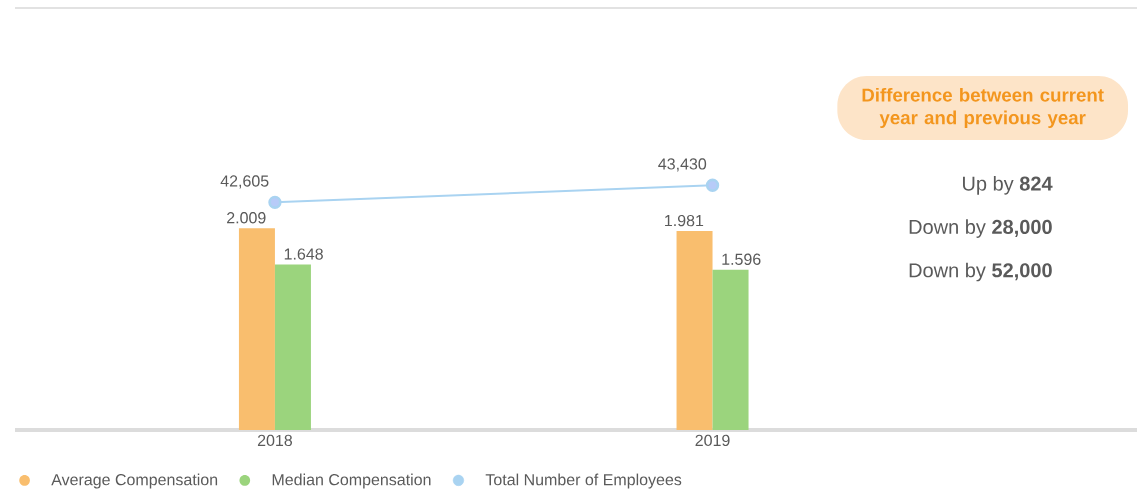 This screenshot has height=496, width=1137. I want to click on legend-label: Average Compensation, so click(134, 481).